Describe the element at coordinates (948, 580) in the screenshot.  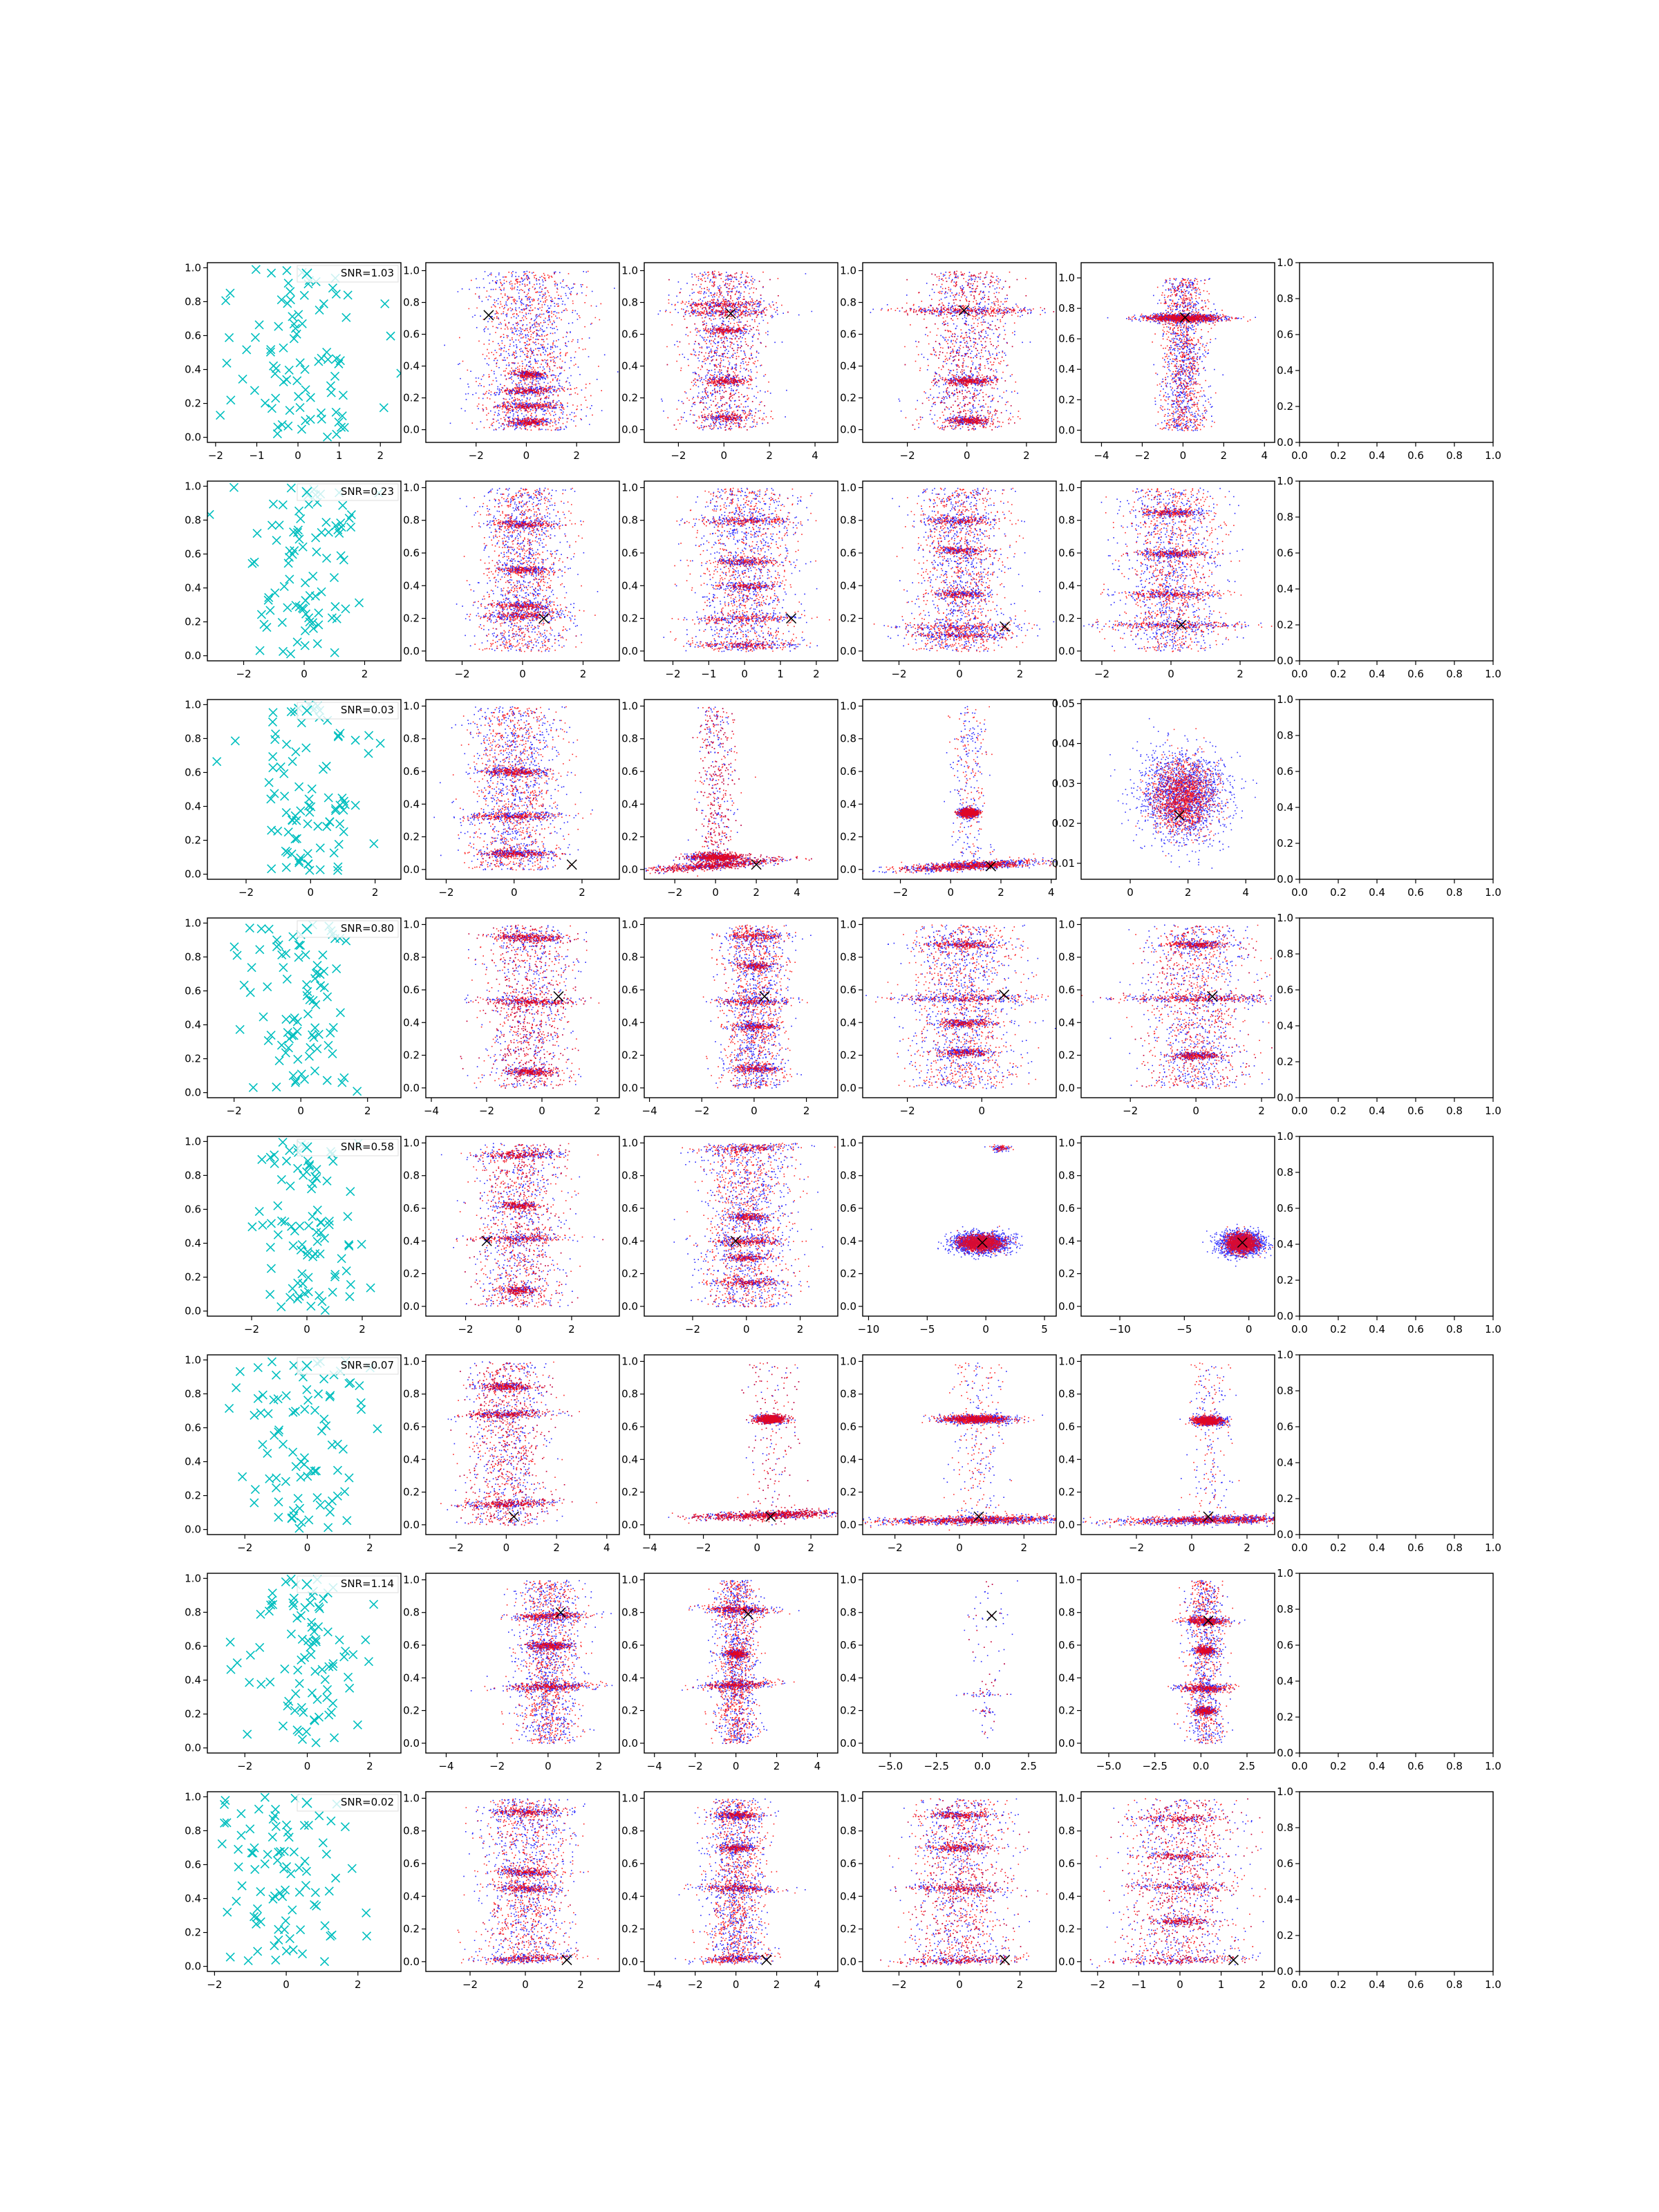
I see `panel-r2-c4: −2 0 2 0.0 0.2 0.4 0.6 0.8 1.0` at that location.